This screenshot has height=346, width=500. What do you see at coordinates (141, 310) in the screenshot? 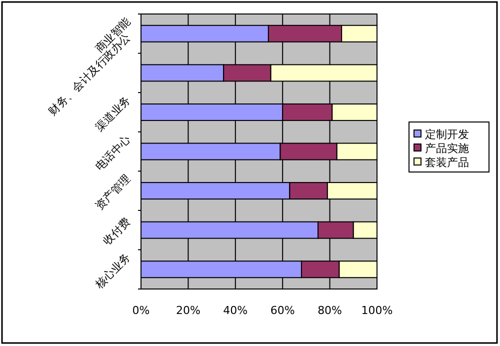
I see `x-tick-label: 0%` at bounding box center [141, 310].